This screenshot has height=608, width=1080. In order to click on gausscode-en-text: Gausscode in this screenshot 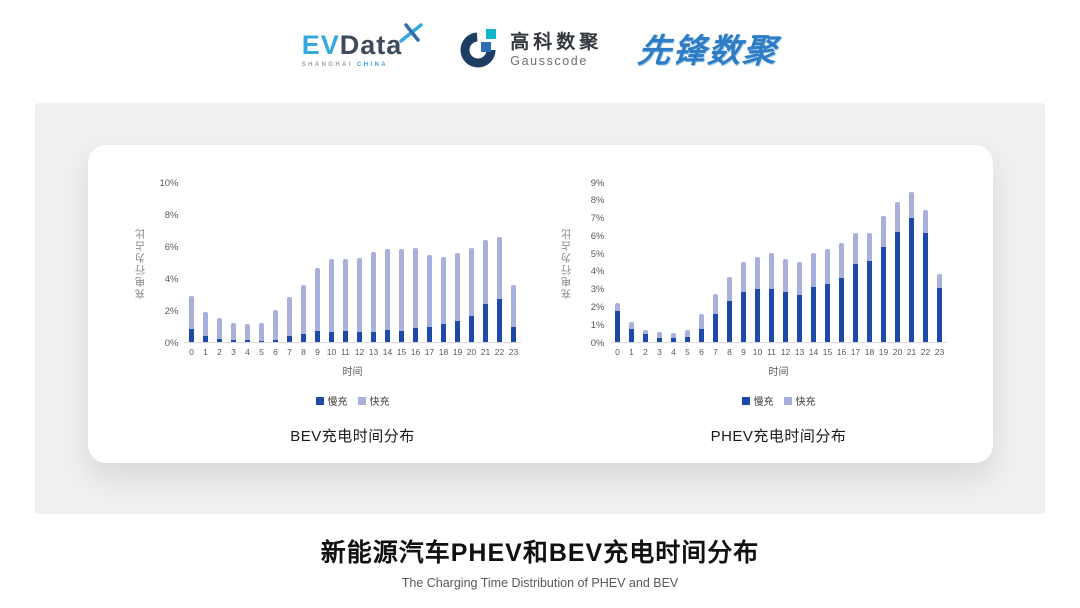, I will do `click(549, 60)`.